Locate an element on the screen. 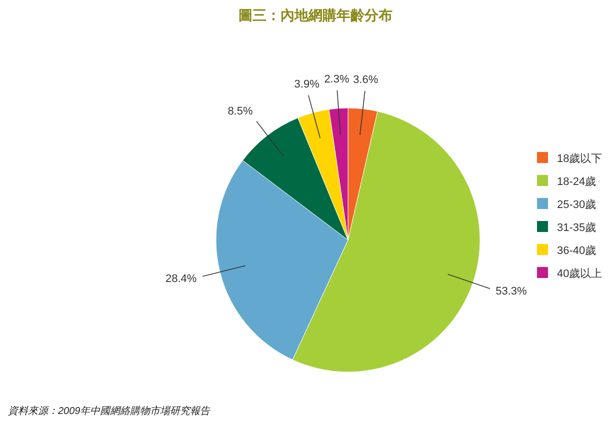  legend-label: 40歲以上 is located at coordinates (579, 273).